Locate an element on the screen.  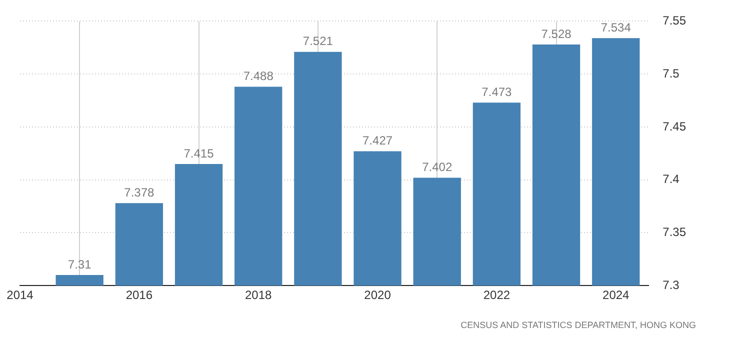
data-label: 7.473 is located at coordinates (497, 91).